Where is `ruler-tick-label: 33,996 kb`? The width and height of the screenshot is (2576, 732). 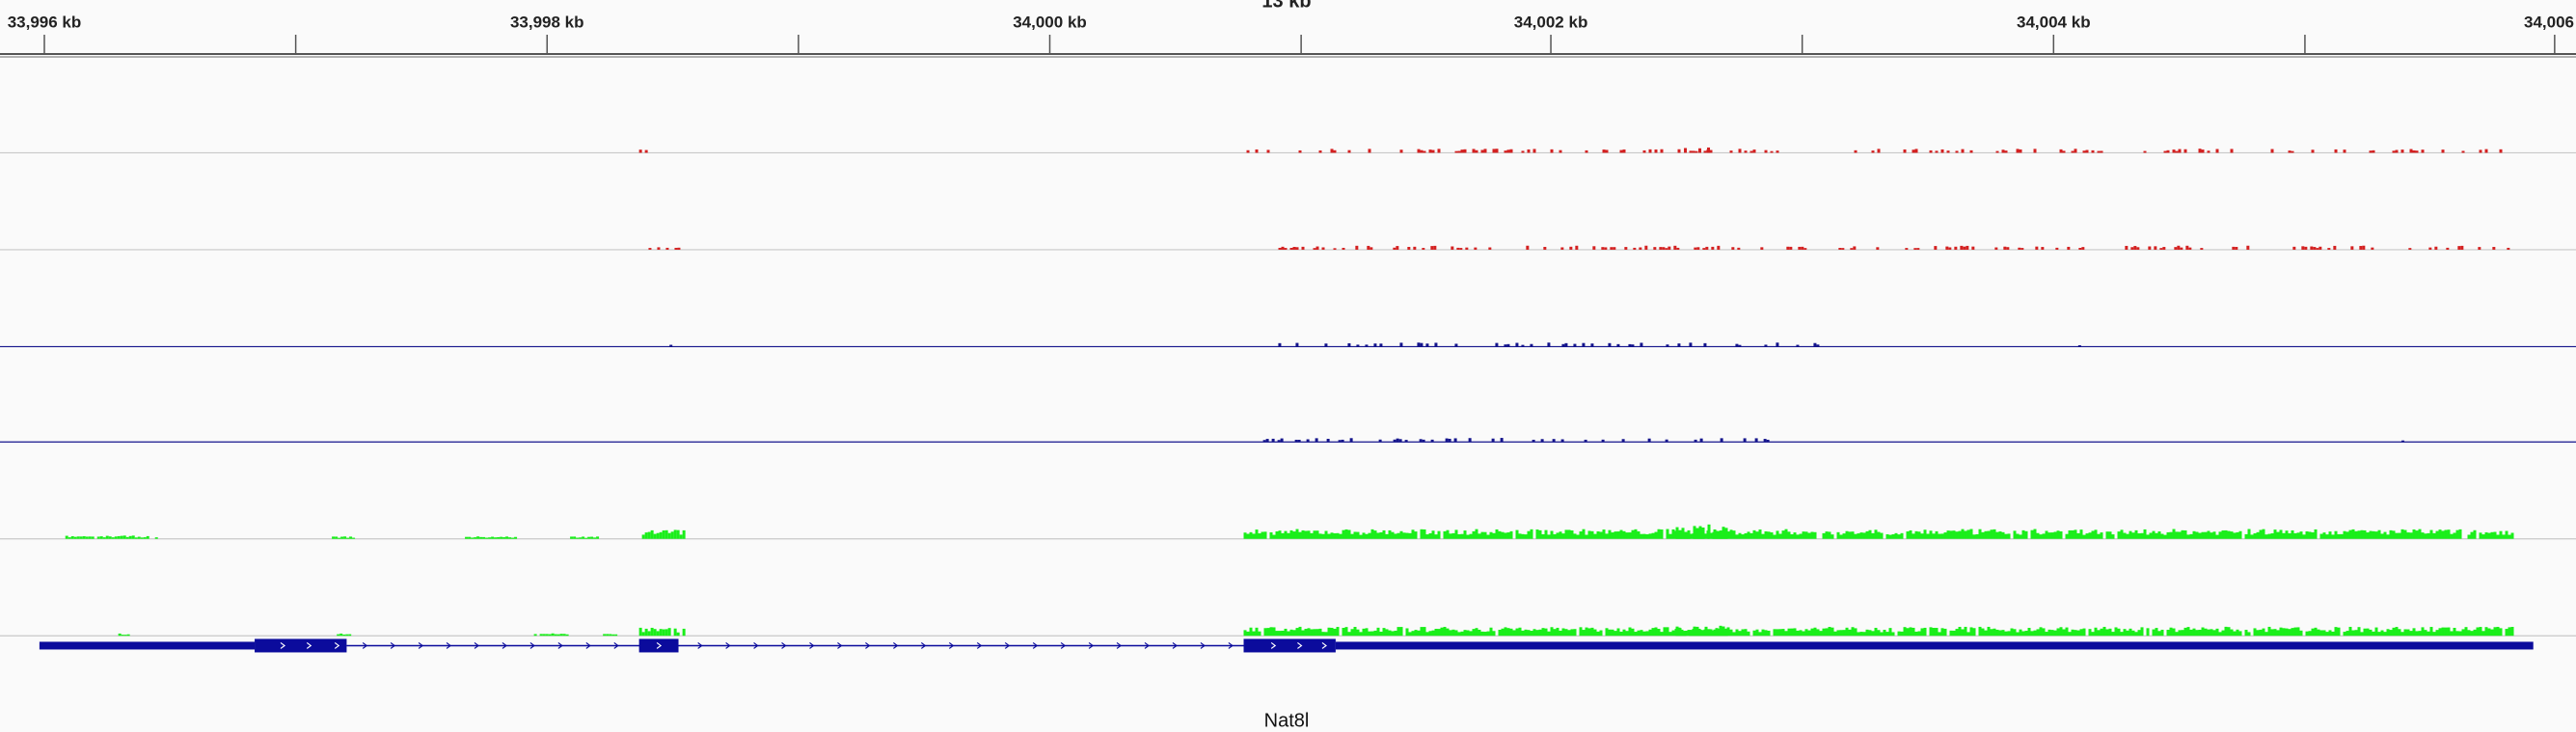 ruler-tick-label: 33,996 kb is located at coordinates (45, 22).